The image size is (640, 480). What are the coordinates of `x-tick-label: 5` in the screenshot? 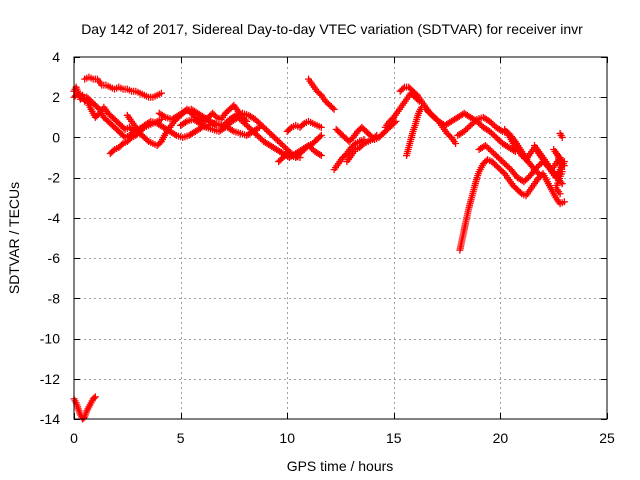 It's located at (181, 438).